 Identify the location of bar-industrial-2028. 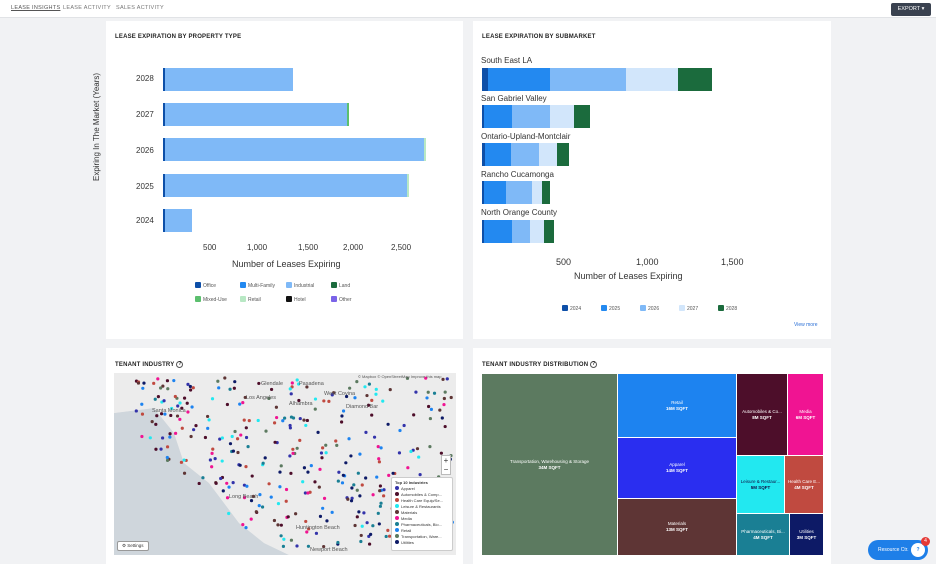
(229, 79).